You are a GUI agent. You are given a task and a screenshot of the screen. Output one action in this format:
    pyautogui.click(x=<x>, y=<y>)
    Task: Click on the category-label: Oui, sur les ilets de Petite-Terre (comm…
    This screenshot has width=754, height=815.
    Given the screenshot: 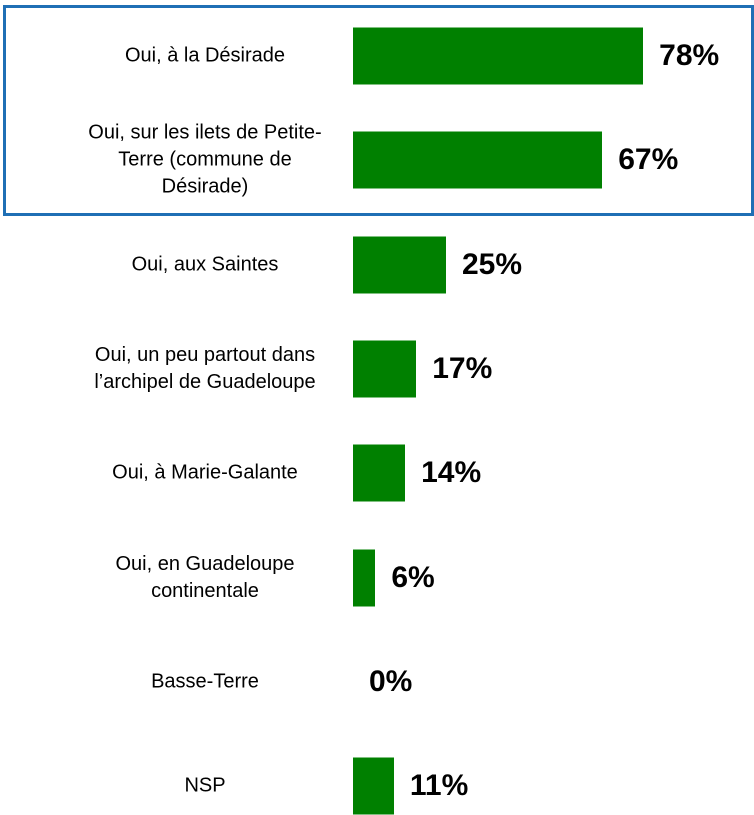 What is the action you would take?
    pyautogui.click(x=205, y=159)
    